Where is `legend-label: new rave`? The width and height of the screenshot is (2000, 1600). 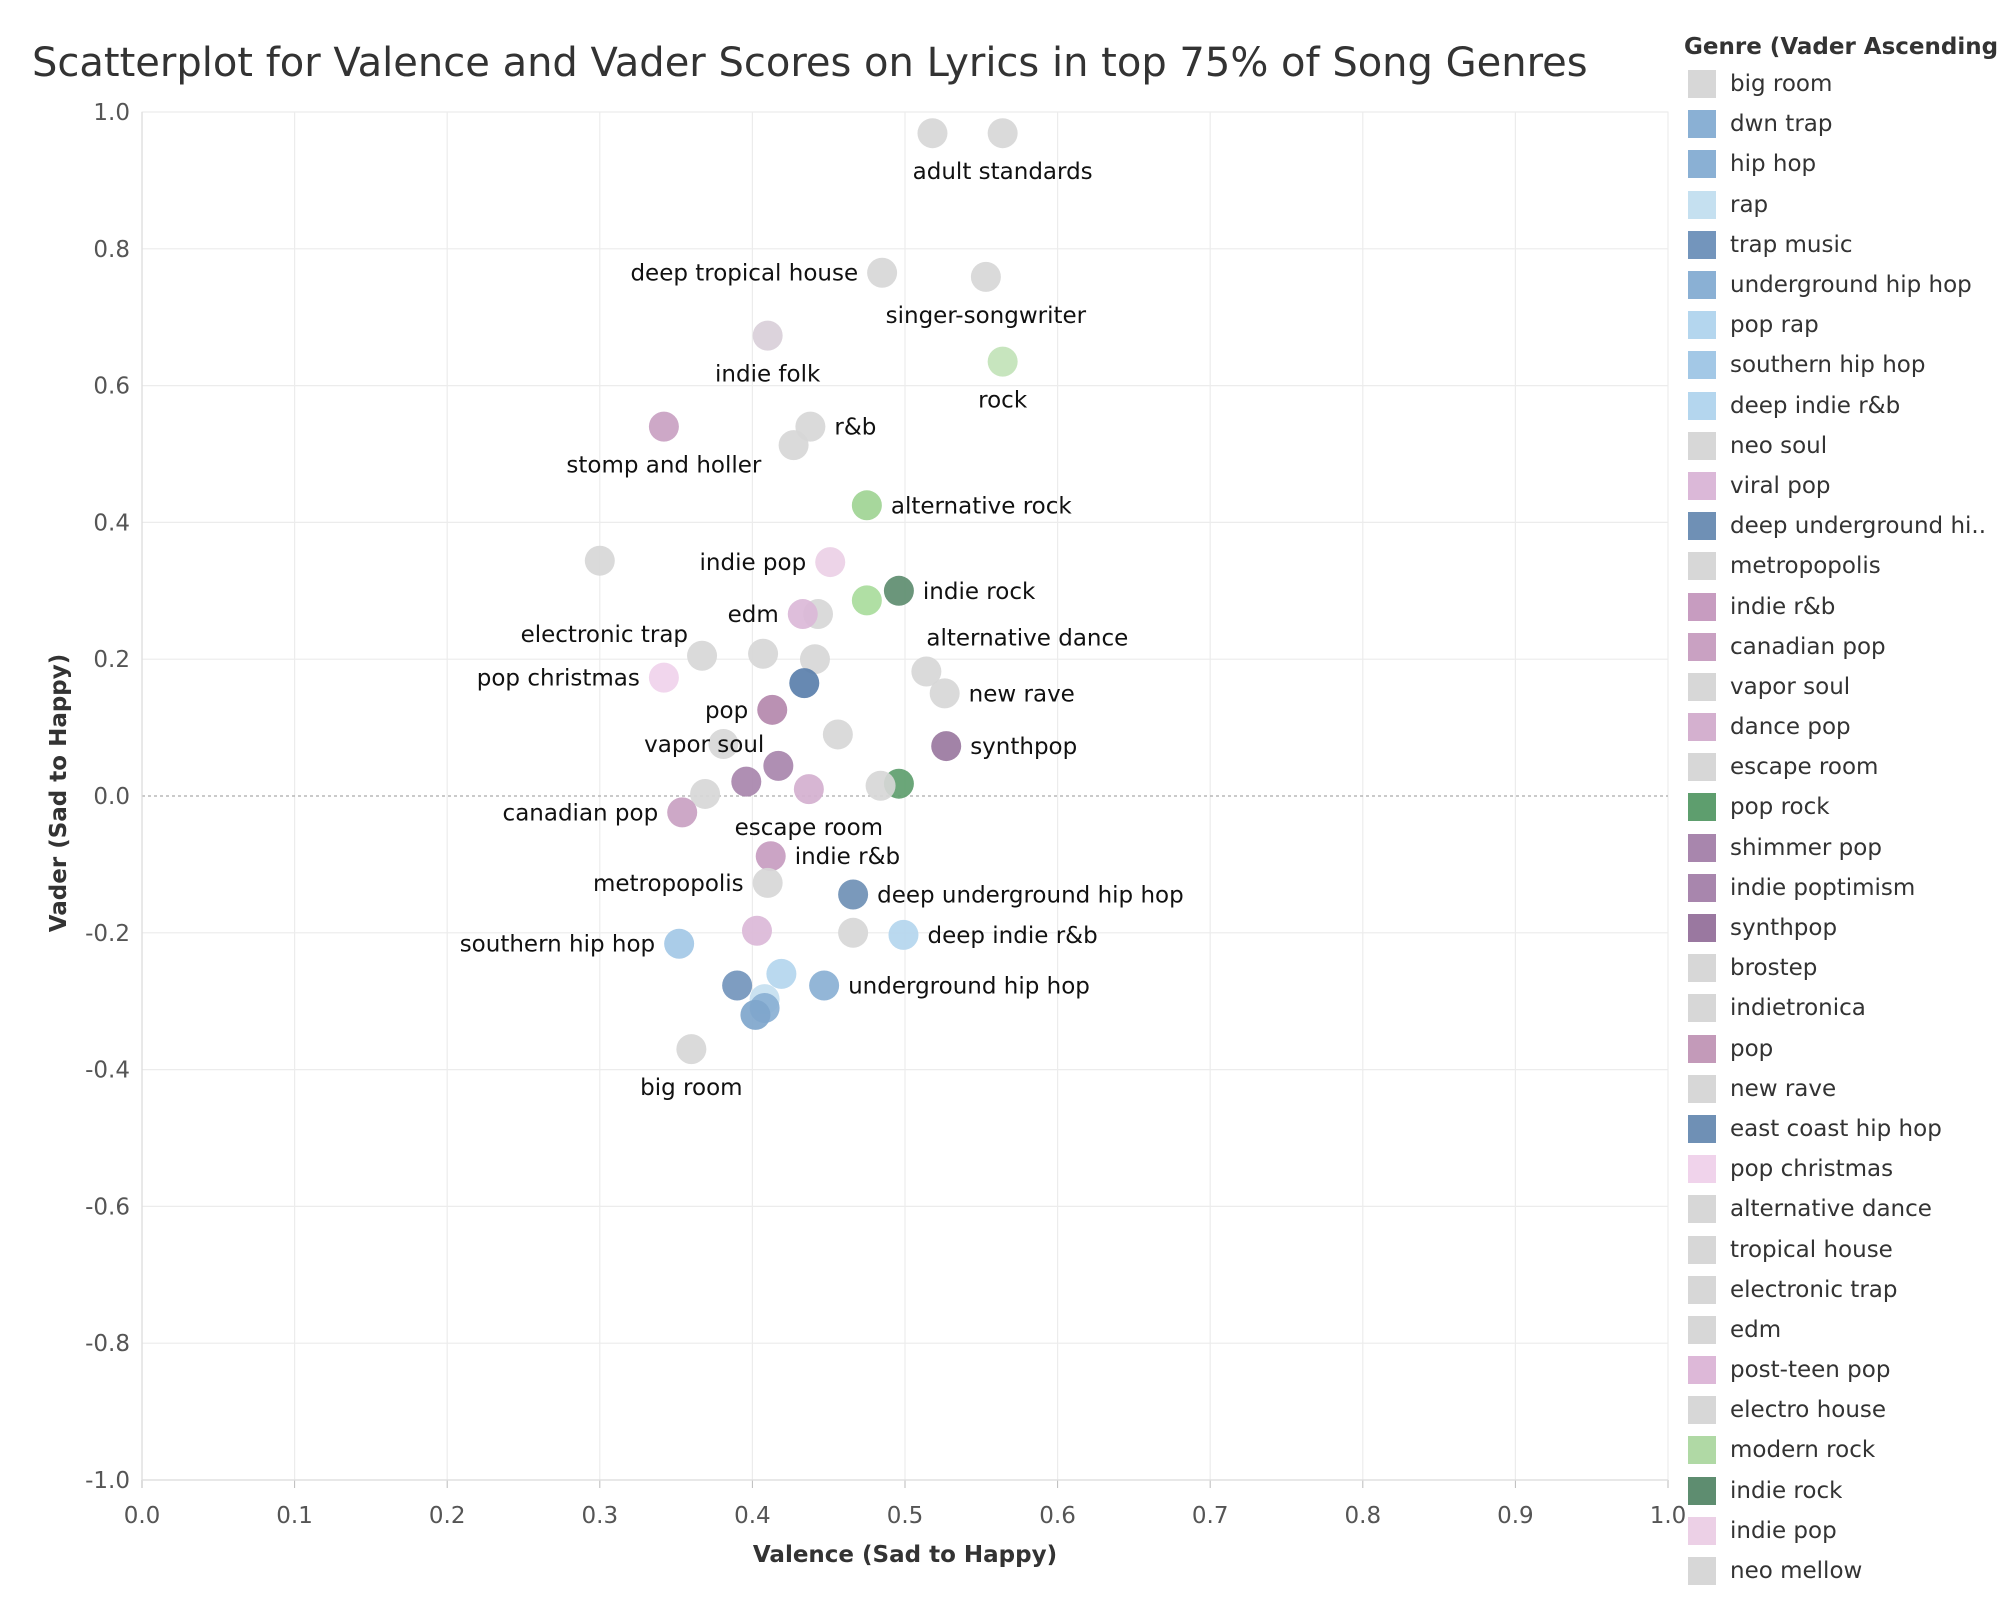
legend-label: new rave is located at coordinates (1783, 1088).